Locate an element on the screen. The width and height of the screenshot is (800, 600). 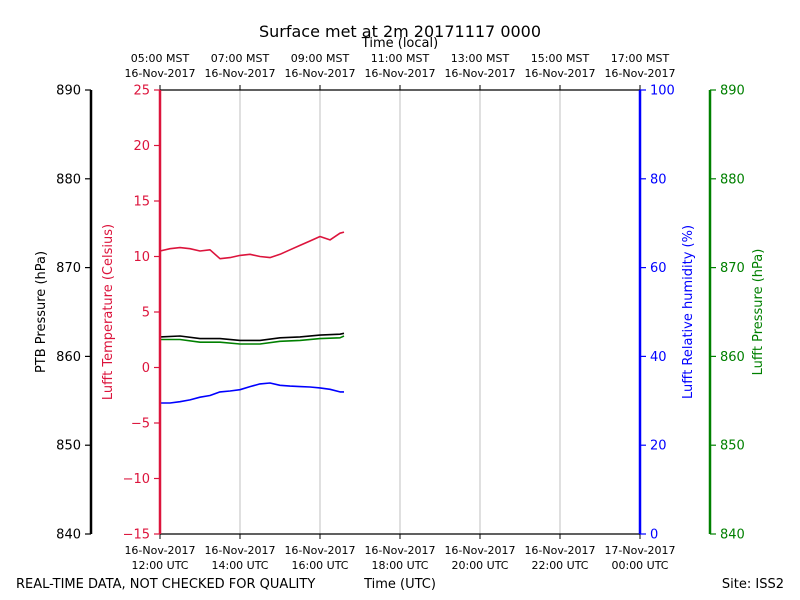
x-axis-label: Time (UTC) is located at coordinates (399, 584).